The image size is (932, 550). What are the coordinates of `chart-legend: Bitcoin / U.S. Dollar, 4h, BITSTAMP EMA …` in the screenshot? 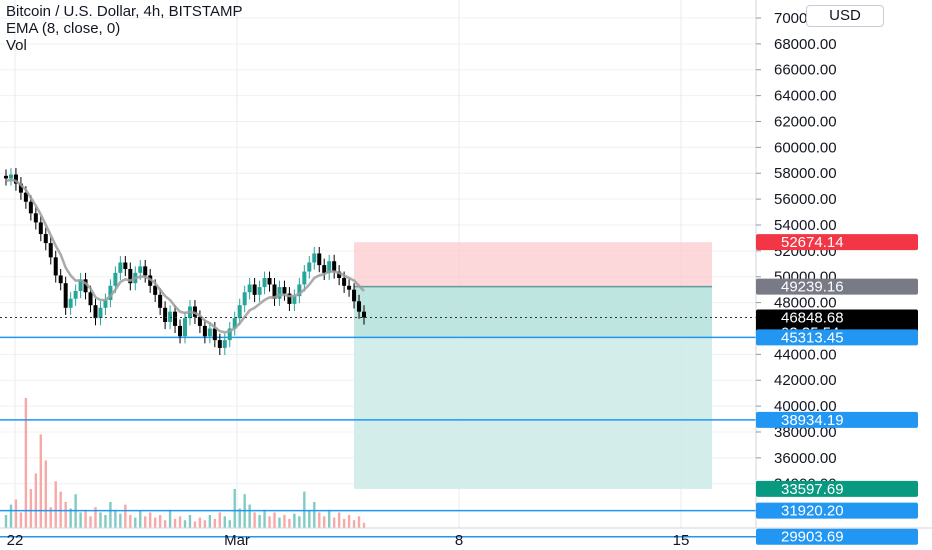 It's located at (124, 28).